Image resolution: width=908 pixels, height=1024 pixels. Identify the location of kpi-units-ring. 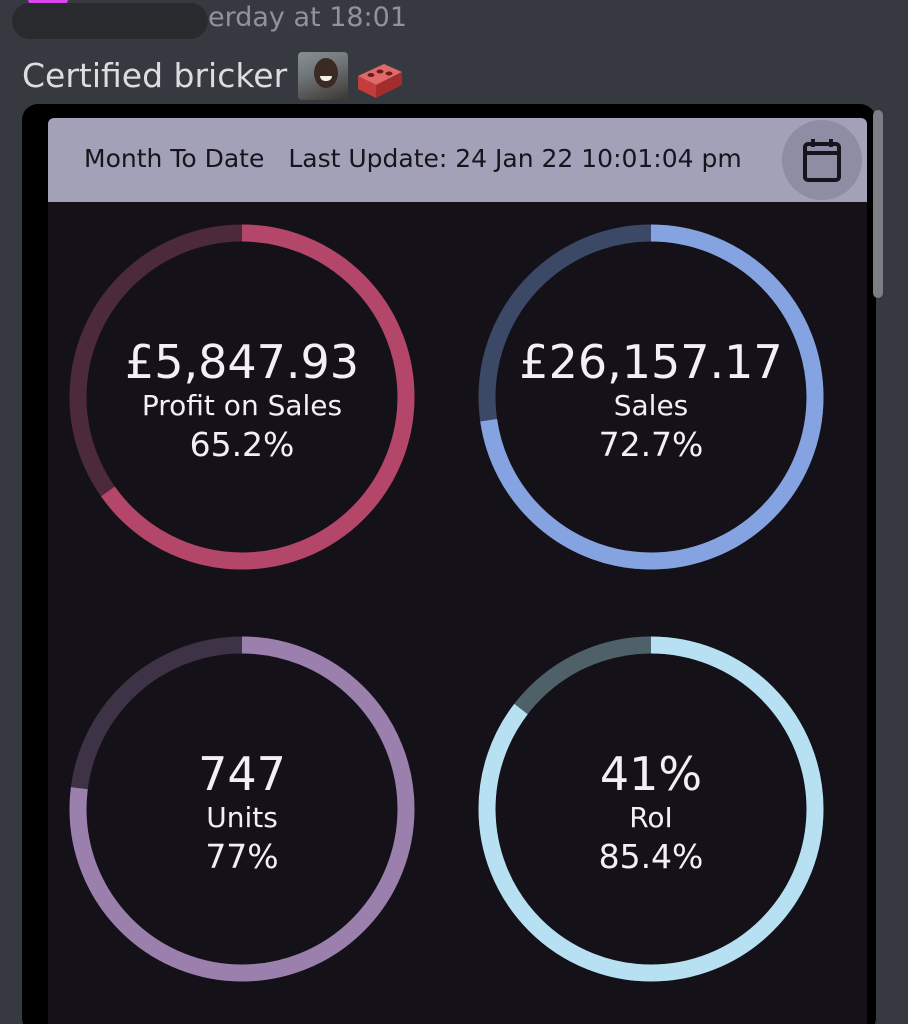
(242, 809).